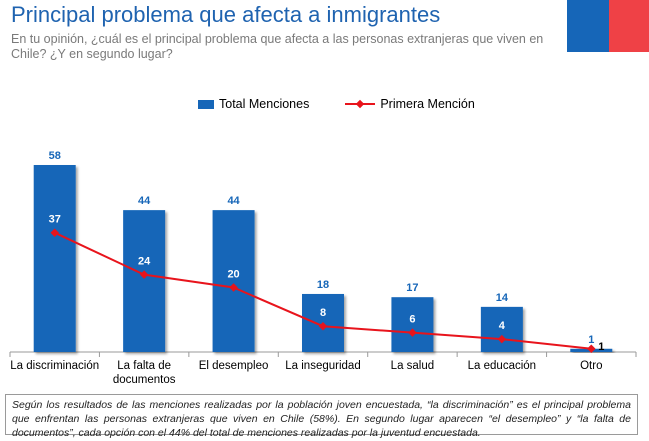  Describe the element at coordinates (55, 220) in the screenshot. I see `line-value-label: 37` at that location.